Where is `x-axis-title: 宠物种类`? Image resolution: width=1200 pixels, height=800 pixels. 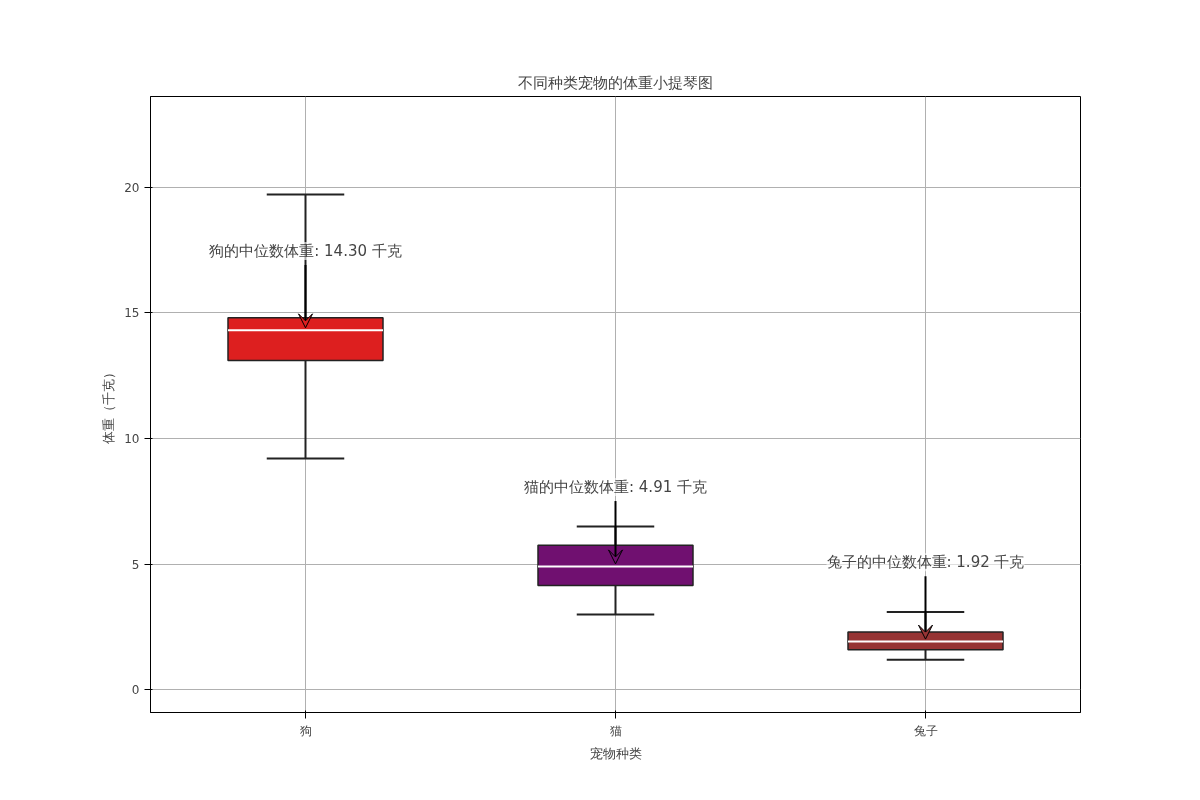 x-axis-title: 宠物种类 is located at coordinates (615, 753).